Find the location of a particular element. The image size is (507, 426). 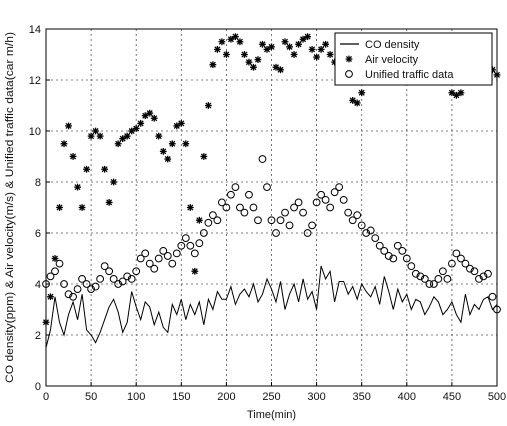

x-tick-label: 300 is located at coordinates (316, 397).